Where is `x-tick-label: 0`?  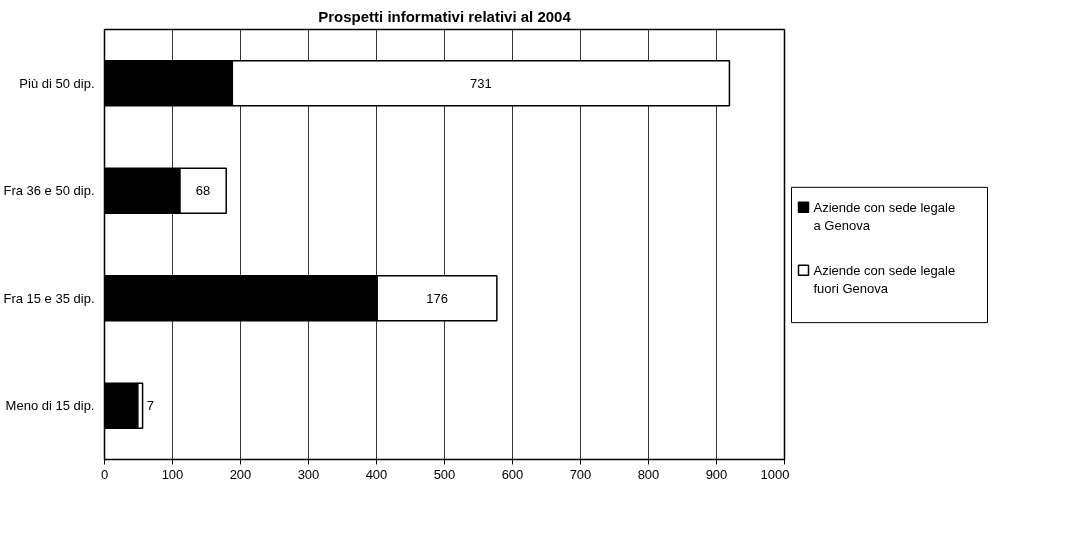
x-tick-label: 0 is located at coordinates (104, 474).